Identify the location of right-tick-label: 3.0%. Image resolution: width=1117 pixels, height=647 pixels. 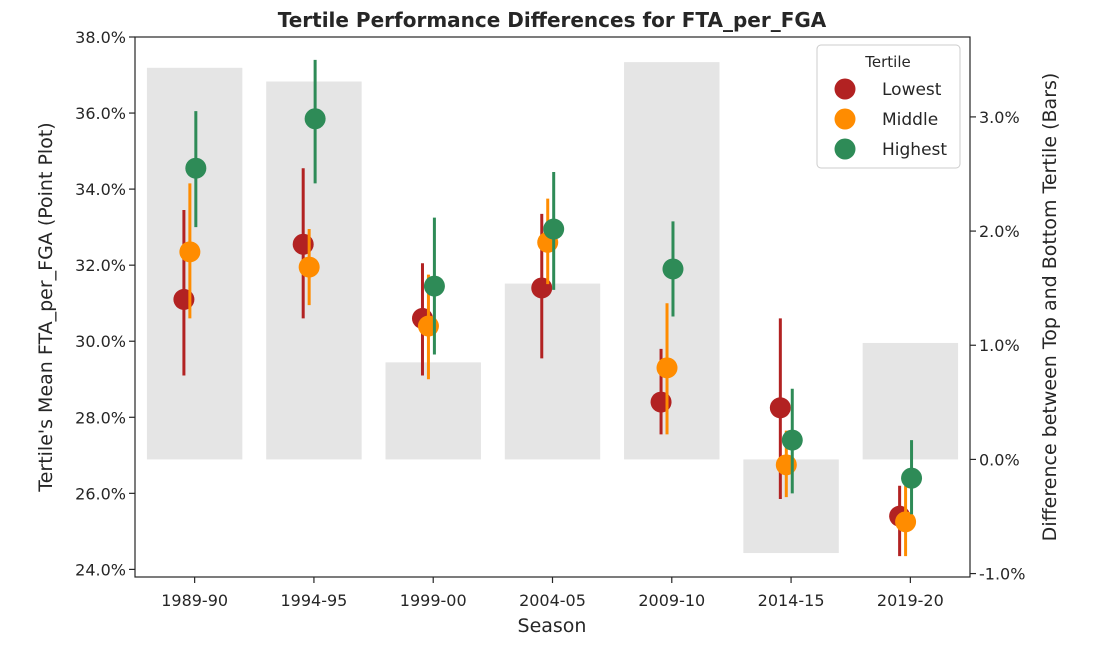
(999, 117).